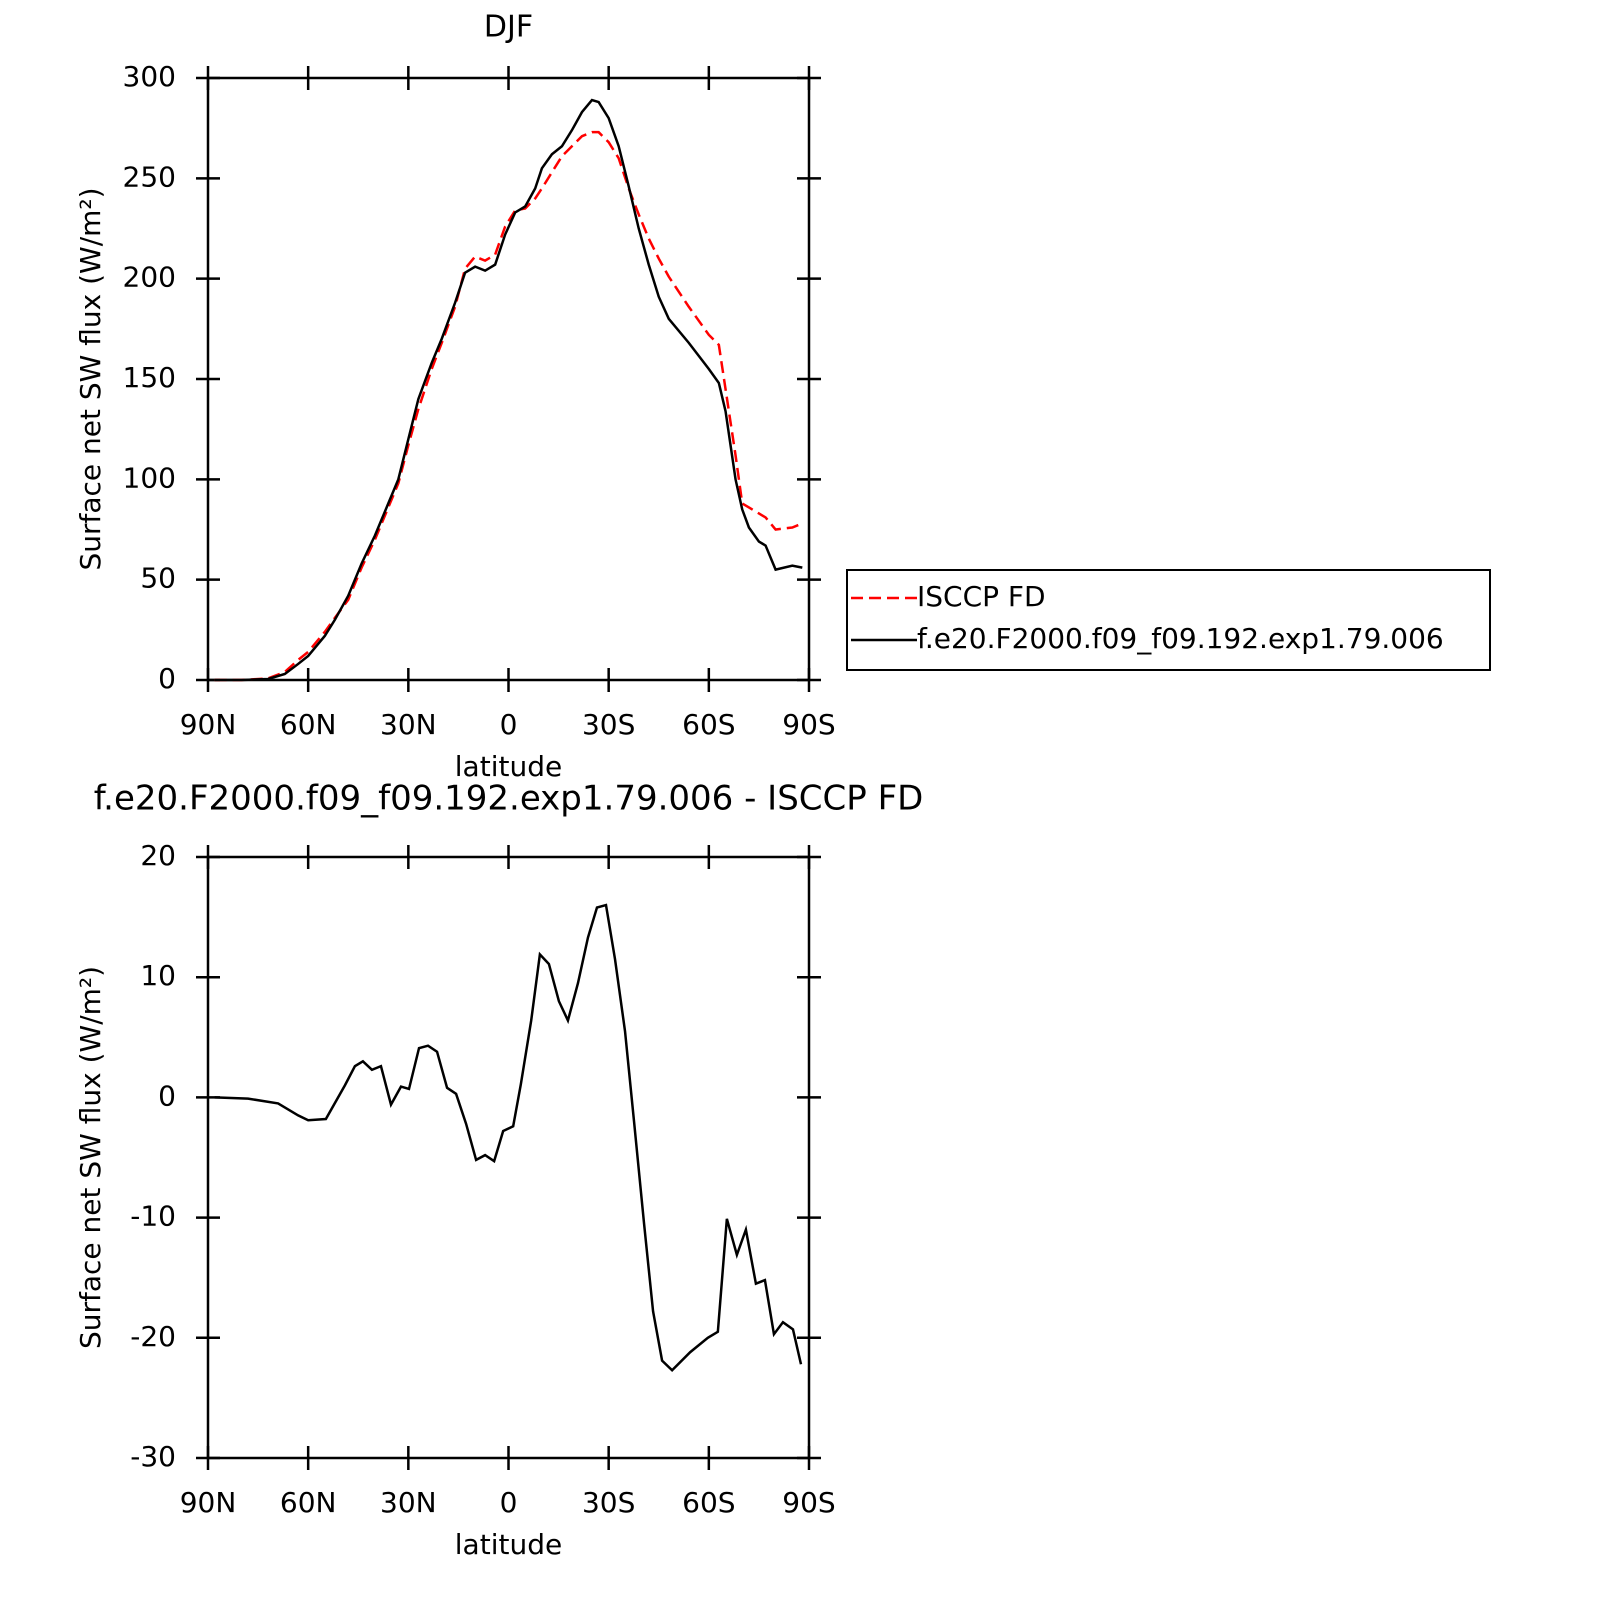 The image size is (1610, 1617). What do you see at coordinates (508, 27) in the screenshot?
I see `chart-title: DJF` at bounding box center [508, 27].